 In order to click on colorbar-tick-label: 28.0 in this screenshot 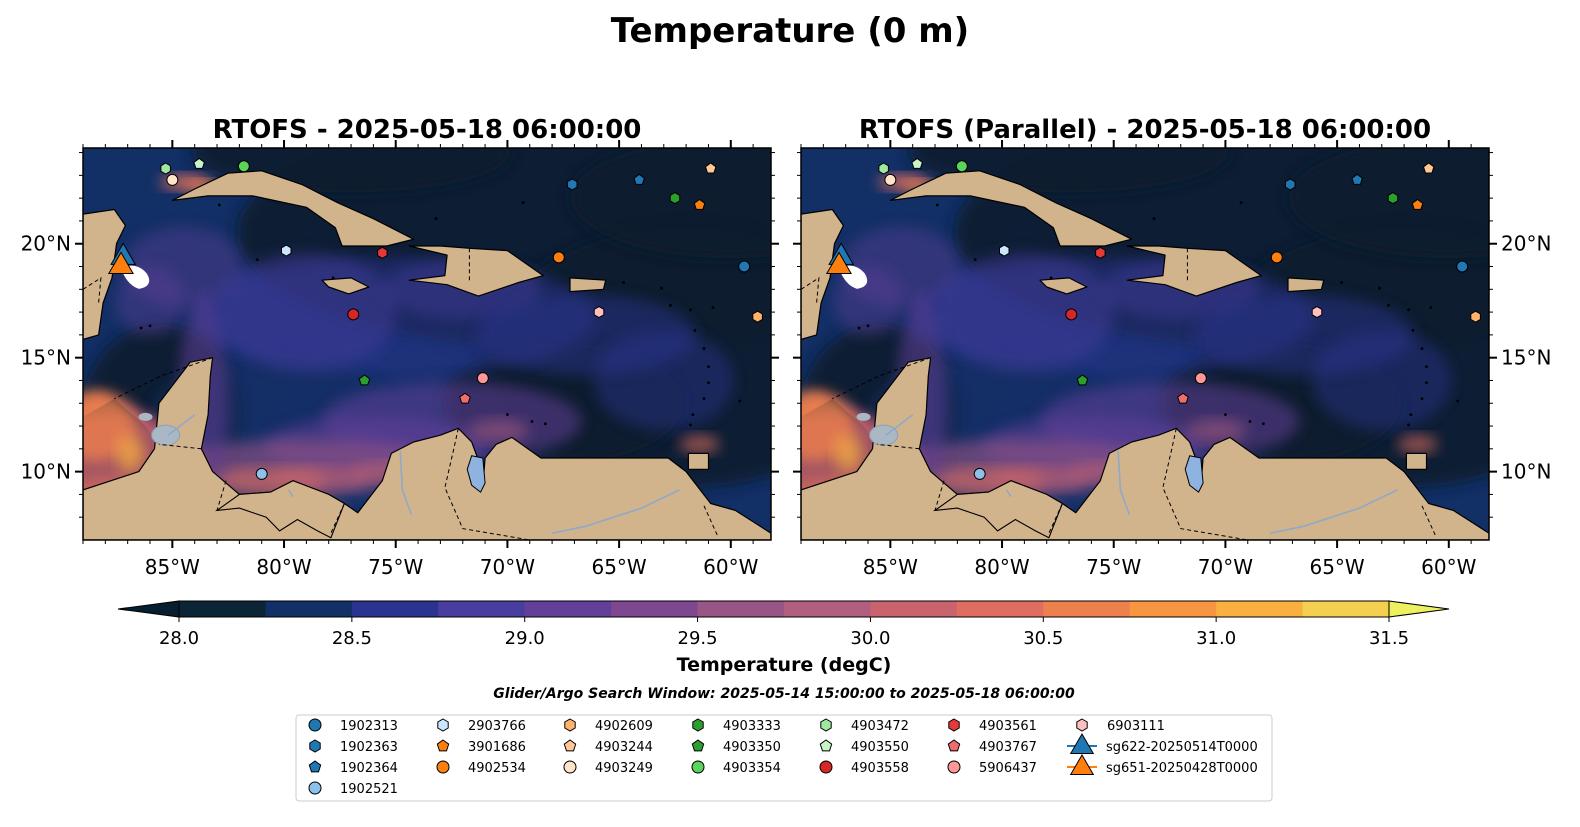, I will do `click(179, 638)`.